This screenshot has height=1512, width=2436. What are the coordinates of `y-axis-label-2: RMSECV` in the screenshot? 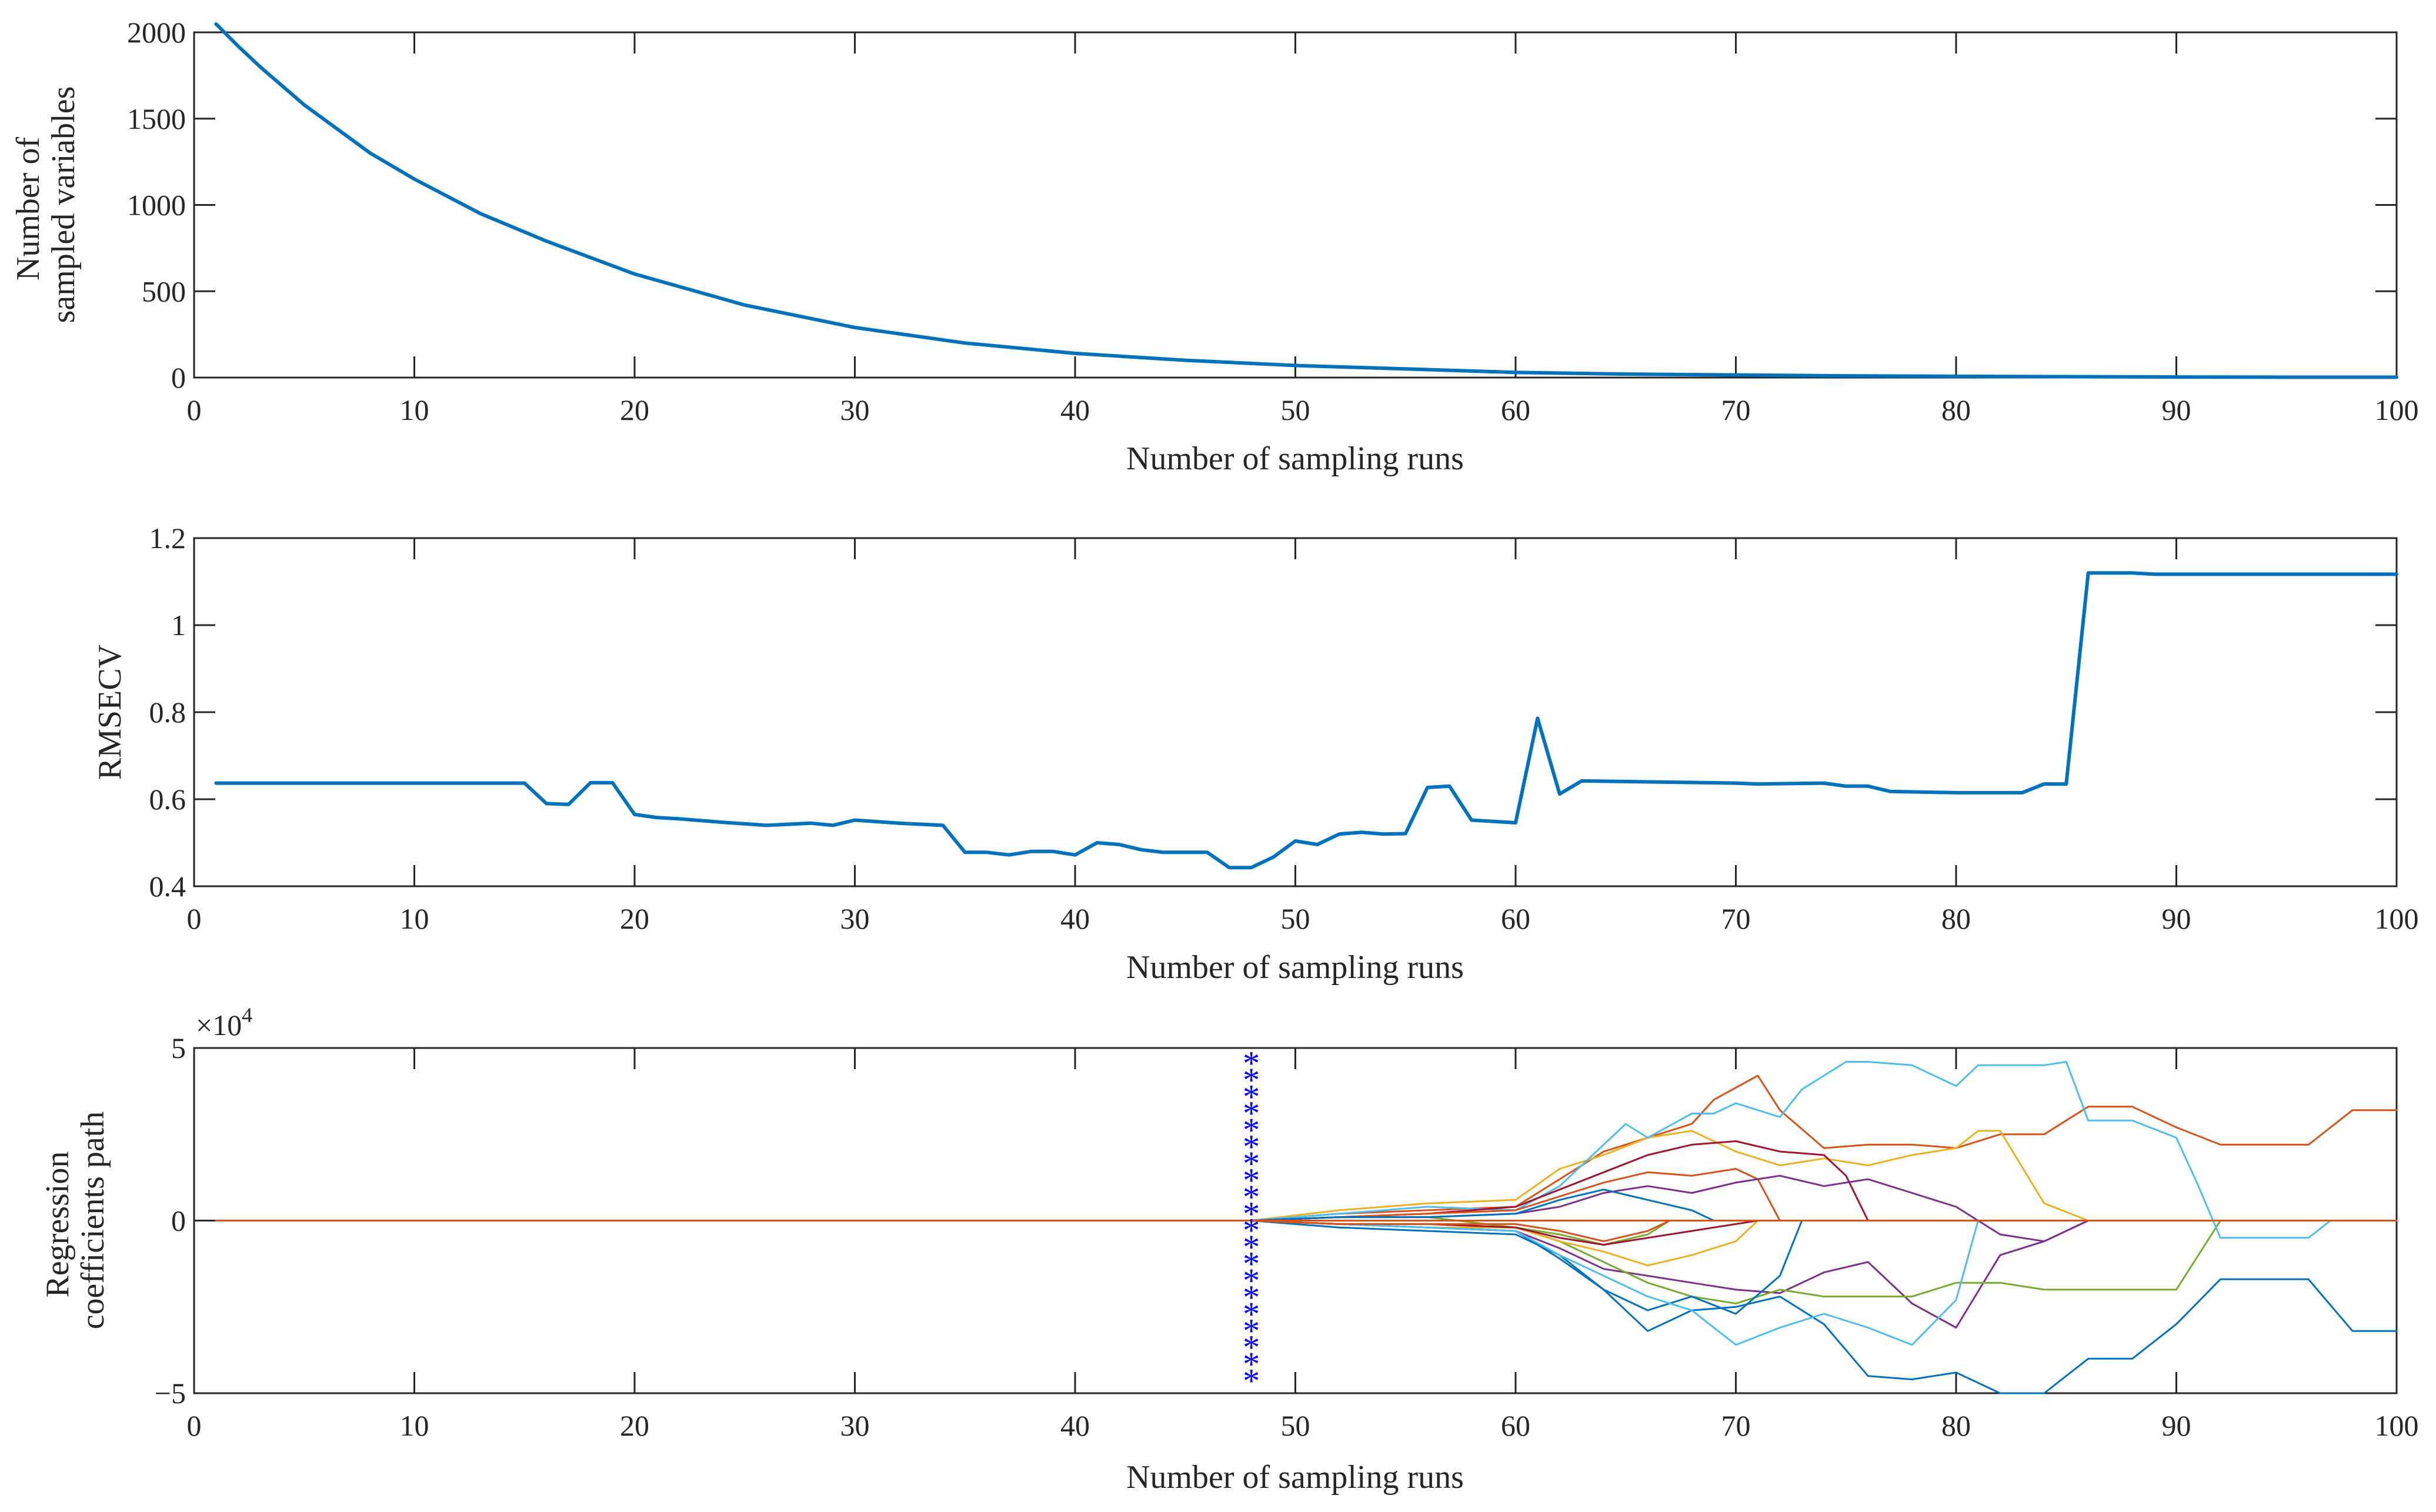 It's located at (110, 712).